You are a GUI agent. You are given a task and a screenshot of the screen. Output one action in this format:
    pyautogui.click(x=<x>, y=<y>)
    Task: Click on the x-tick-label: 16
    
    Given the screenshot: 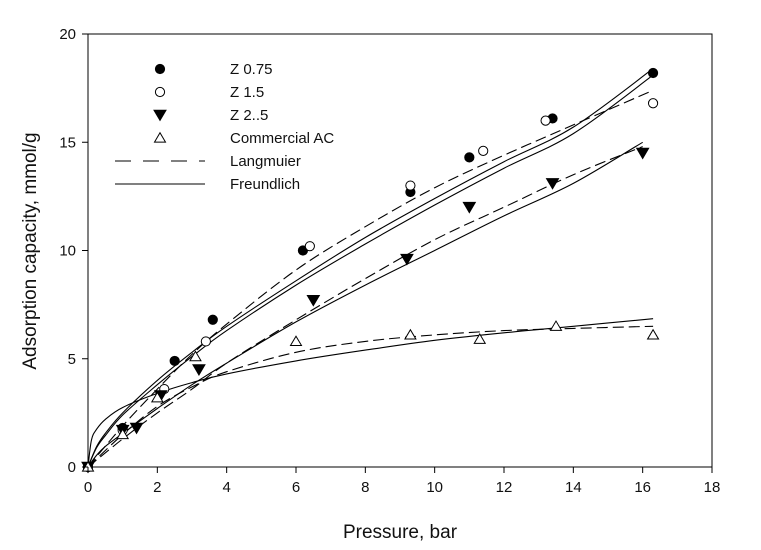 What is the action you would take?
    pyautogui.click(x=642, y=487)
    